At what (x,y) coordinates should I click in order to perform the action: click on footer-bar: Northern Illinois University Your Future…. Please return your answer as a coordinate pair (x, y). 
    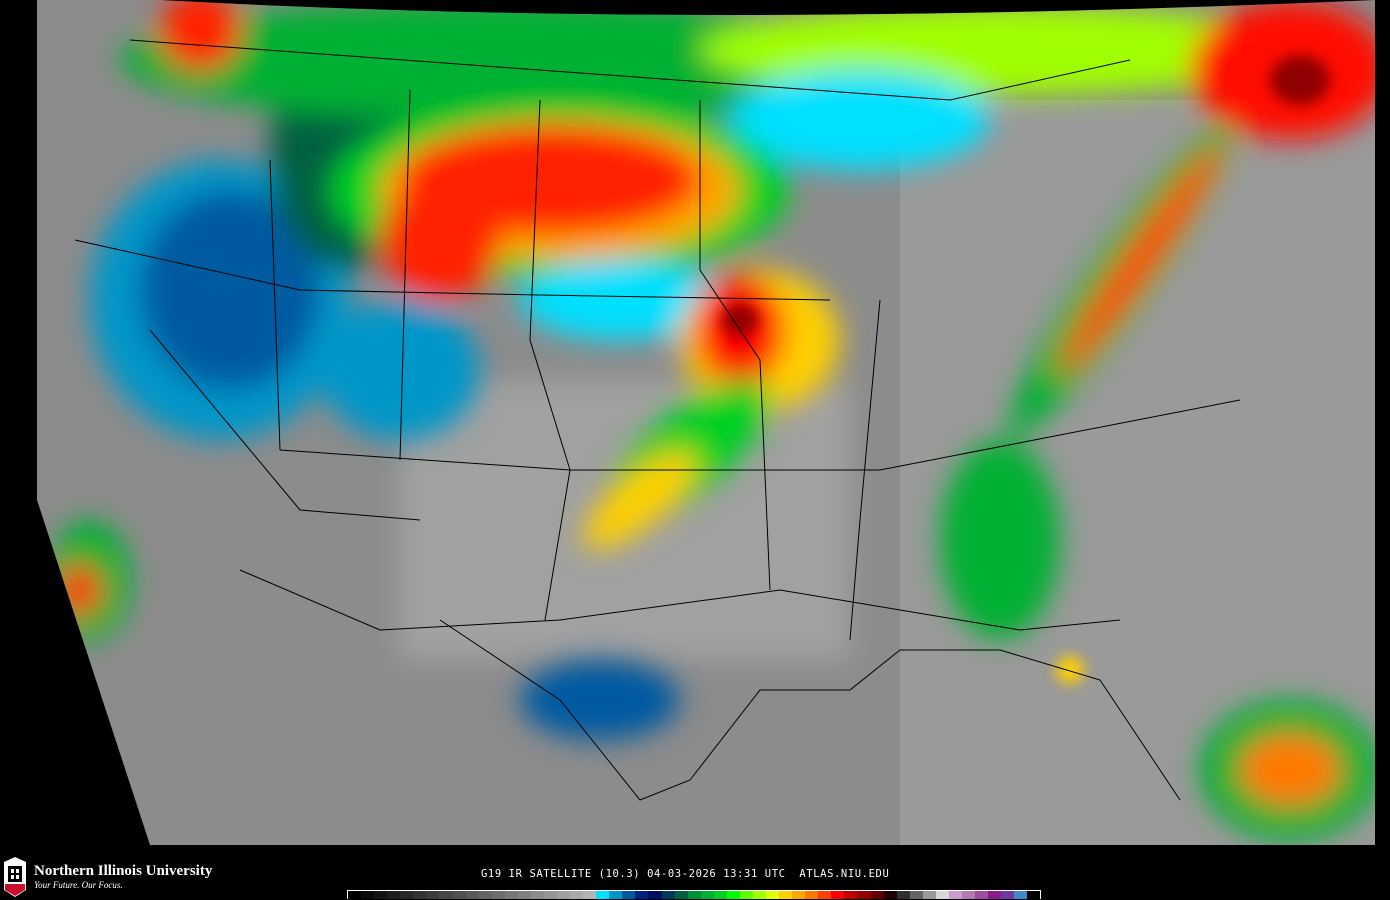
    Looking at the image, I should click on (695, 875).